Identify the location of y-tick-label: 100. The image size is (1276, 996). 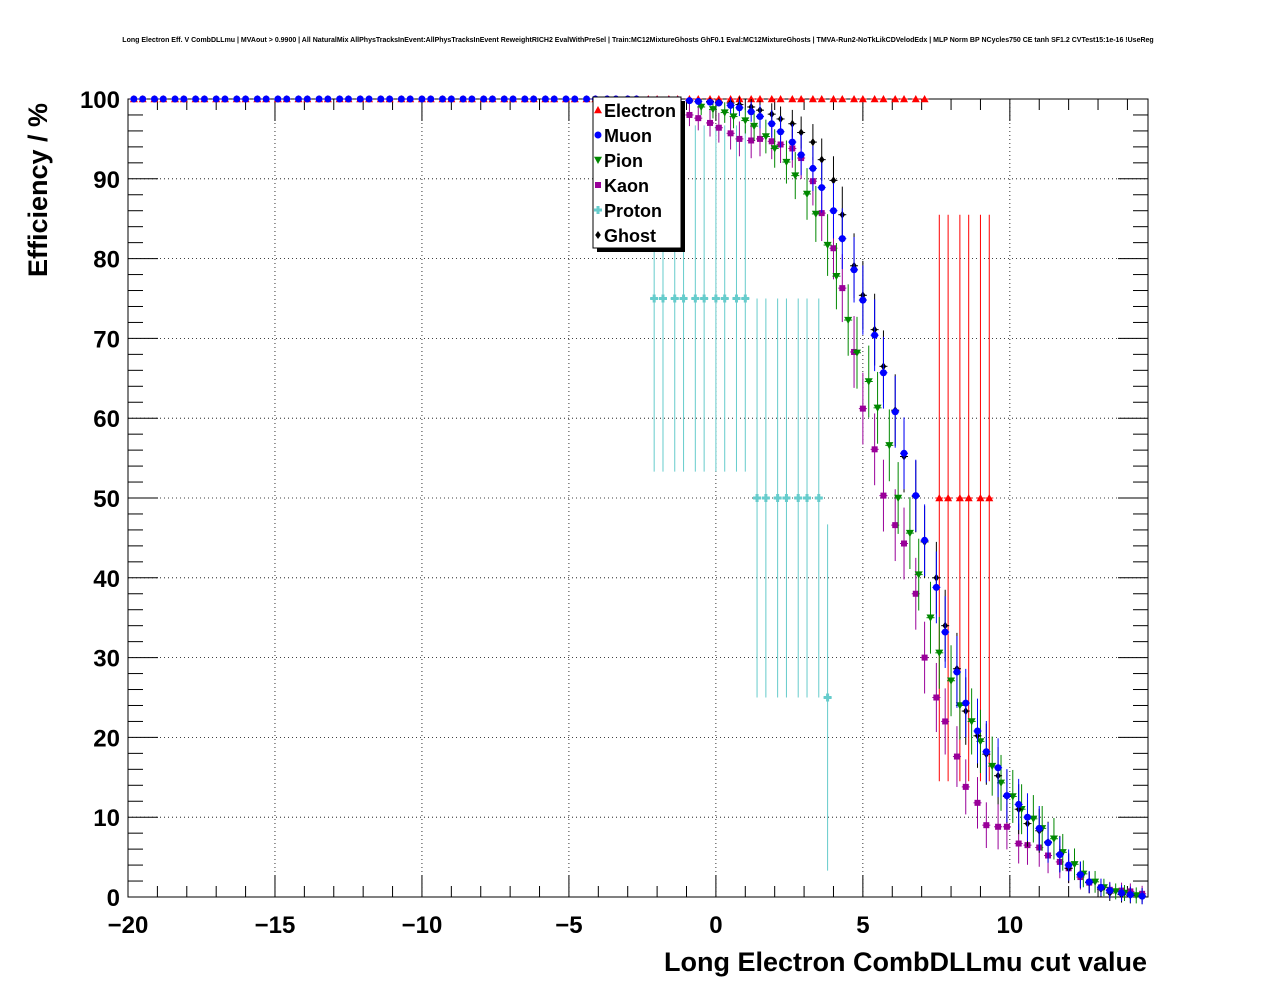
(100, 100).